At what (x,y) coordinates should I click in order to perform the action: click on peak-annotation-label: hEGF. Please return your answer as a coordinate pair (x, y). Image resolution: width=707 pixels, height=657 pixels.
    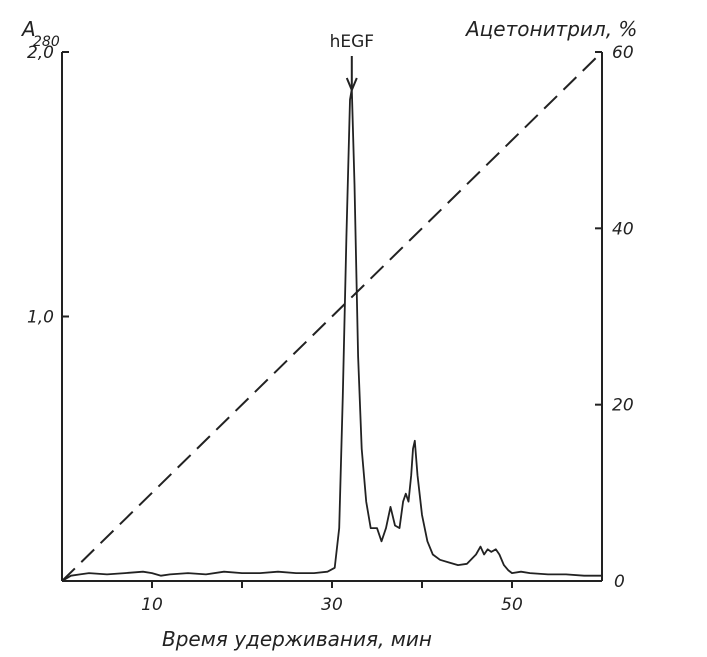
    Looking at the image, I should click on (352, 42).